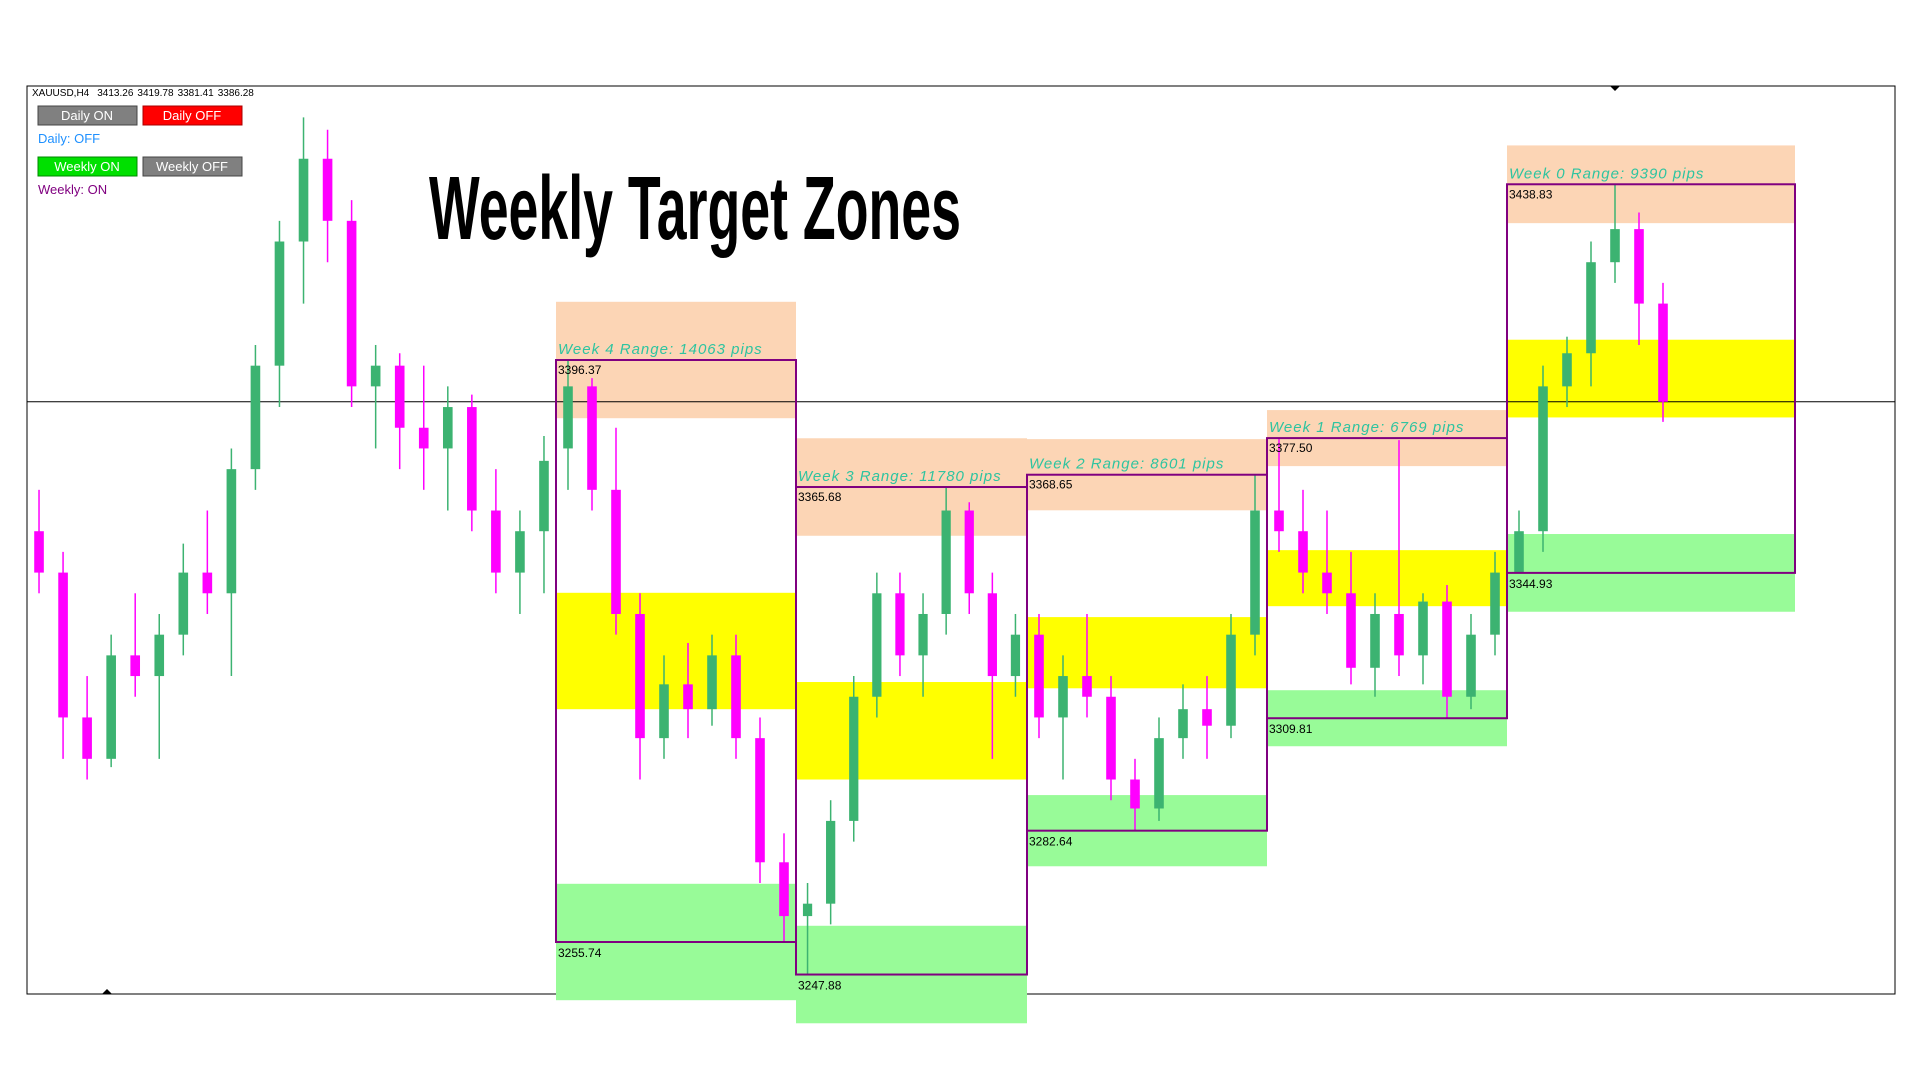 This screenshot has width=1920, height=1080. I want to click on week-low-label: 3309.81, so click(1291, 729).